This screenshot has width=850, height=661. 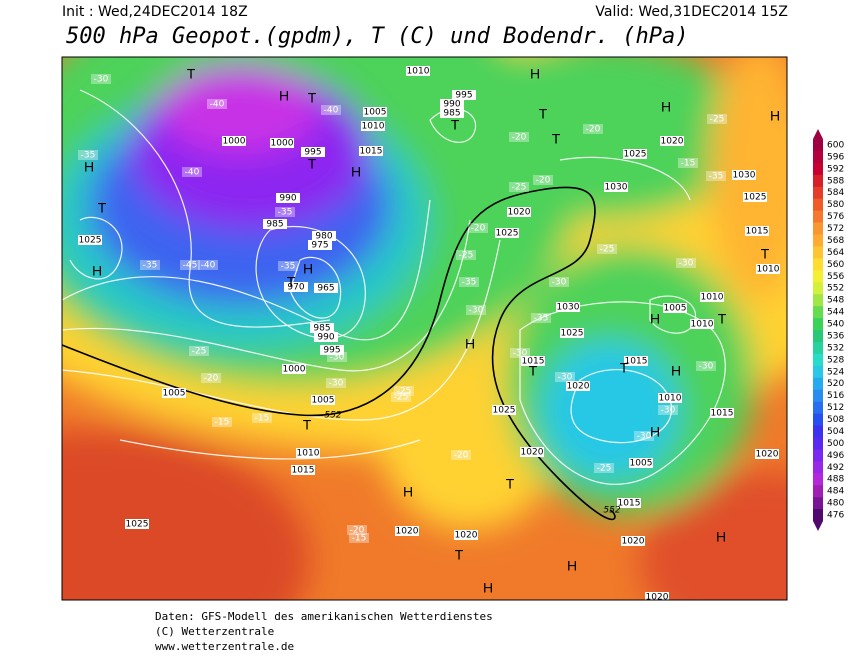 What do you see at coordinates (818, 525) in the screenshot?
I see `colorbar-arrow` at bounding box center [818, 525].